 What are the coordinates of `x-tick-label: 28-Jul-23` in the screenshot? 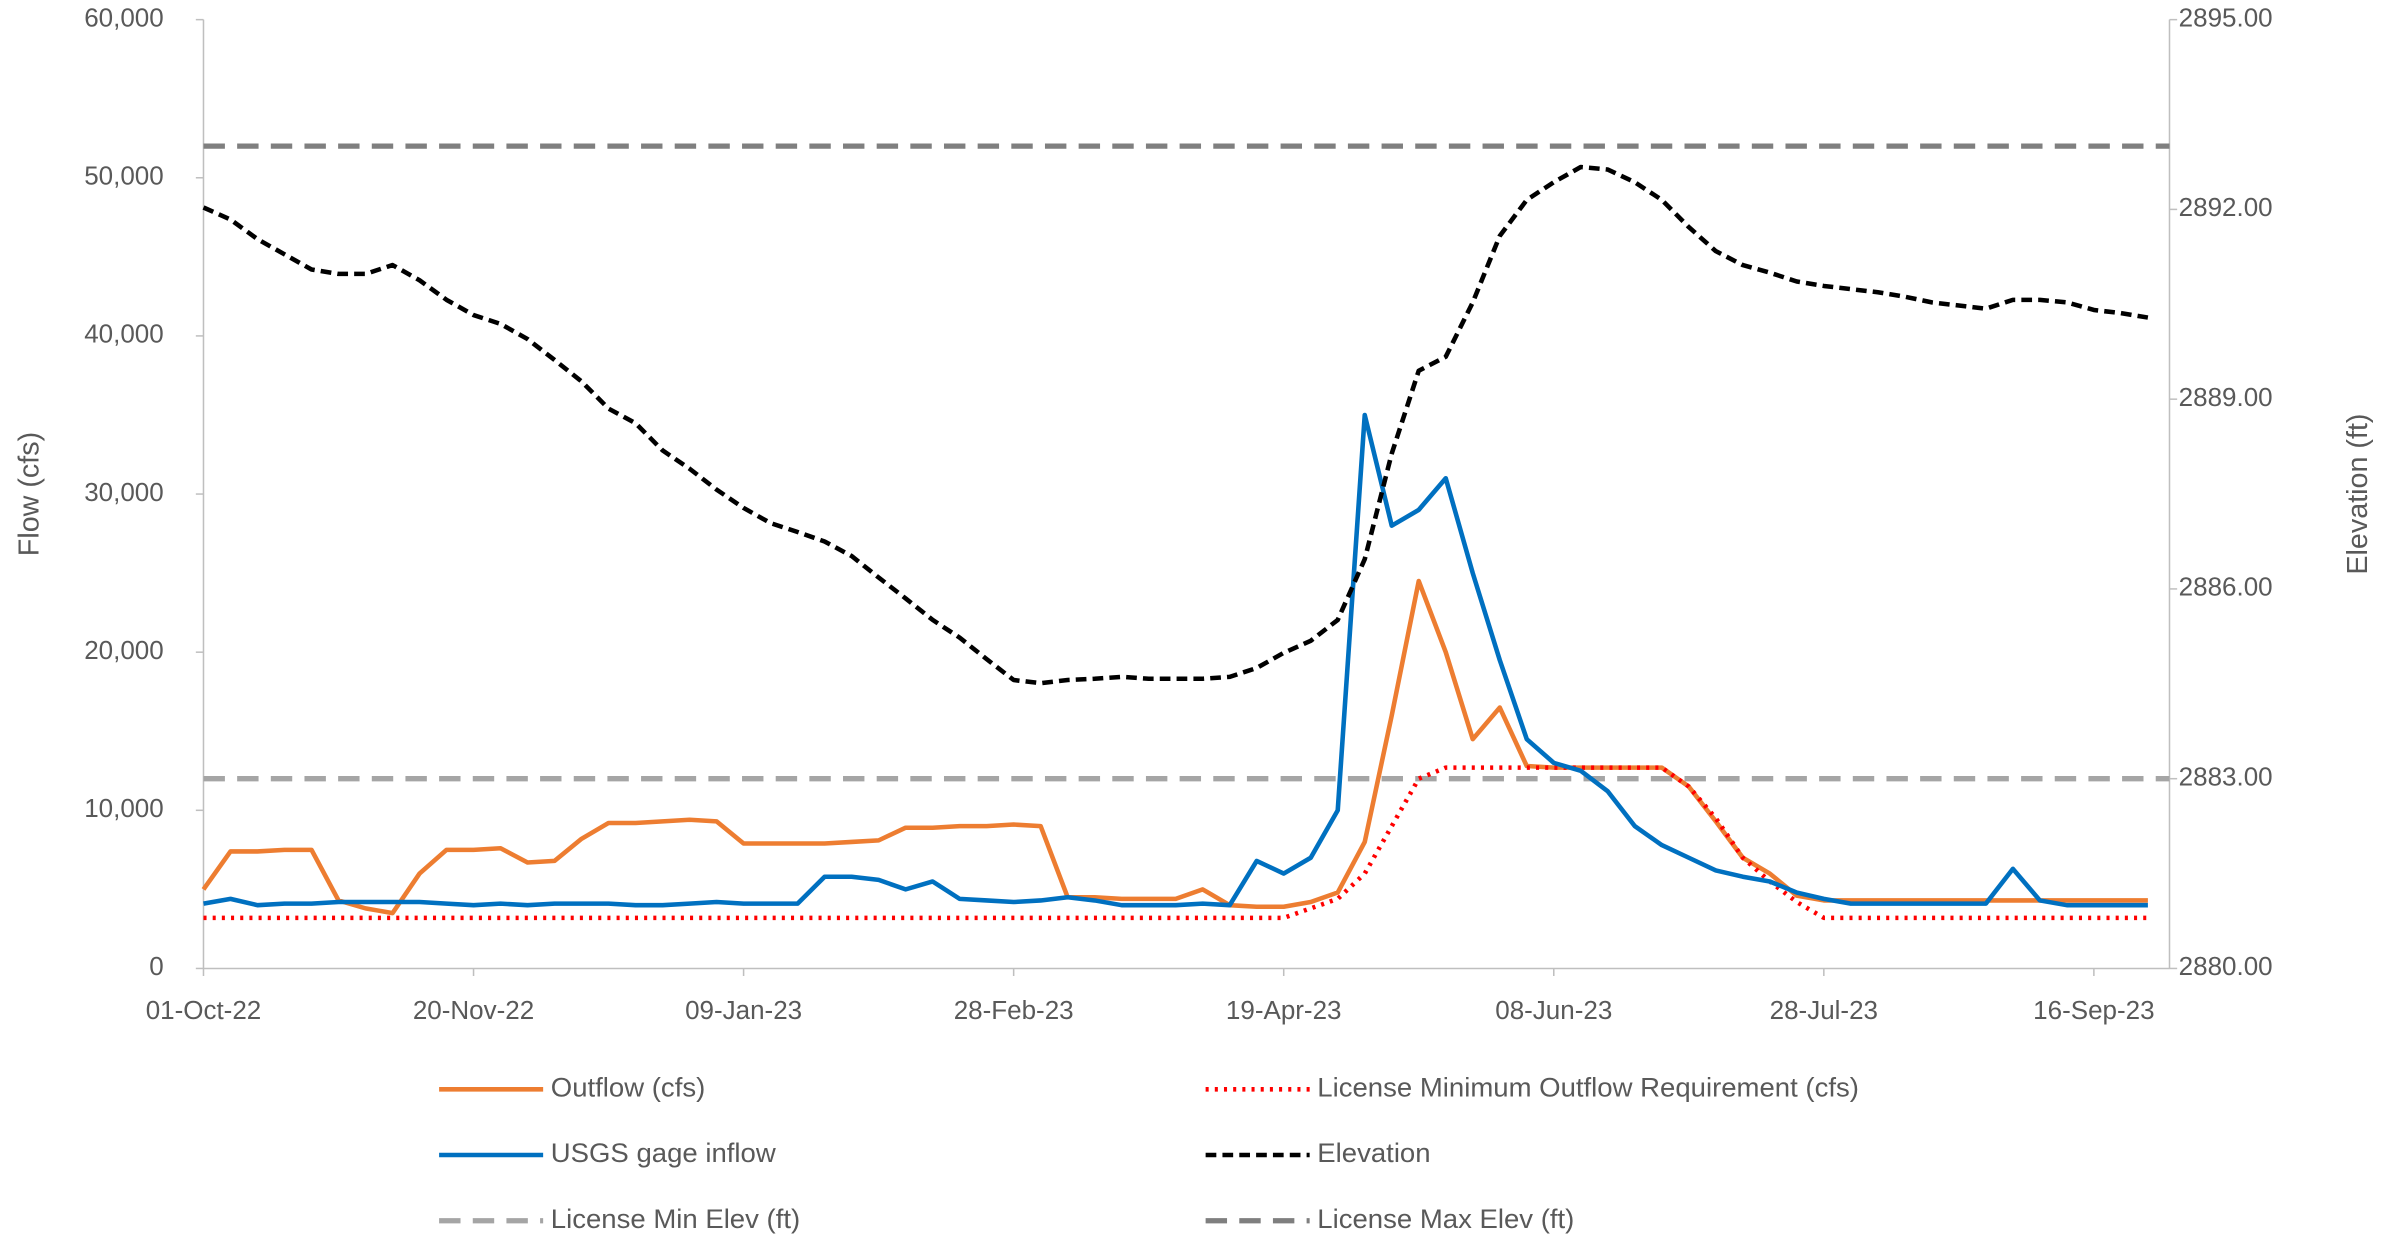 It's located at (1824, 1011).